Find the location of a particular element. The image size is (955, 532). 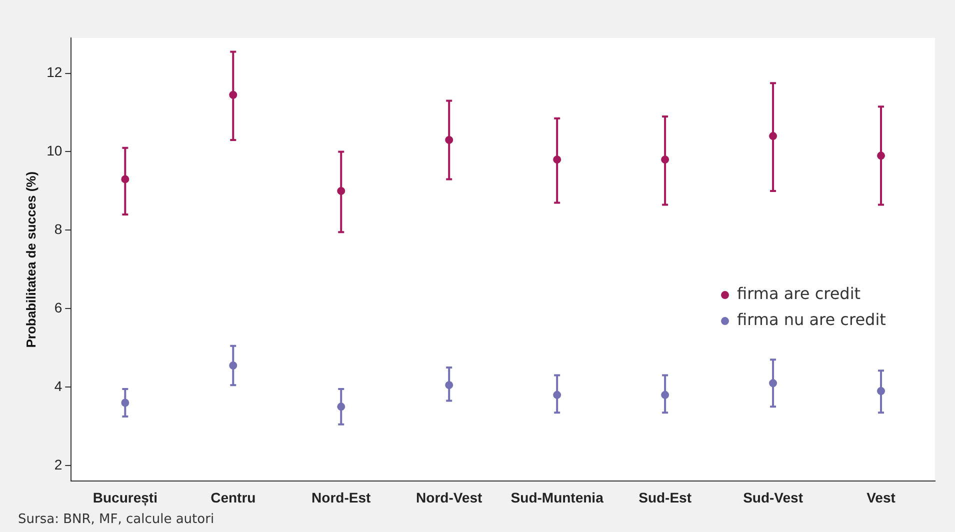

x-tick-label: Sud-Est is located at coordinates (665, 497).